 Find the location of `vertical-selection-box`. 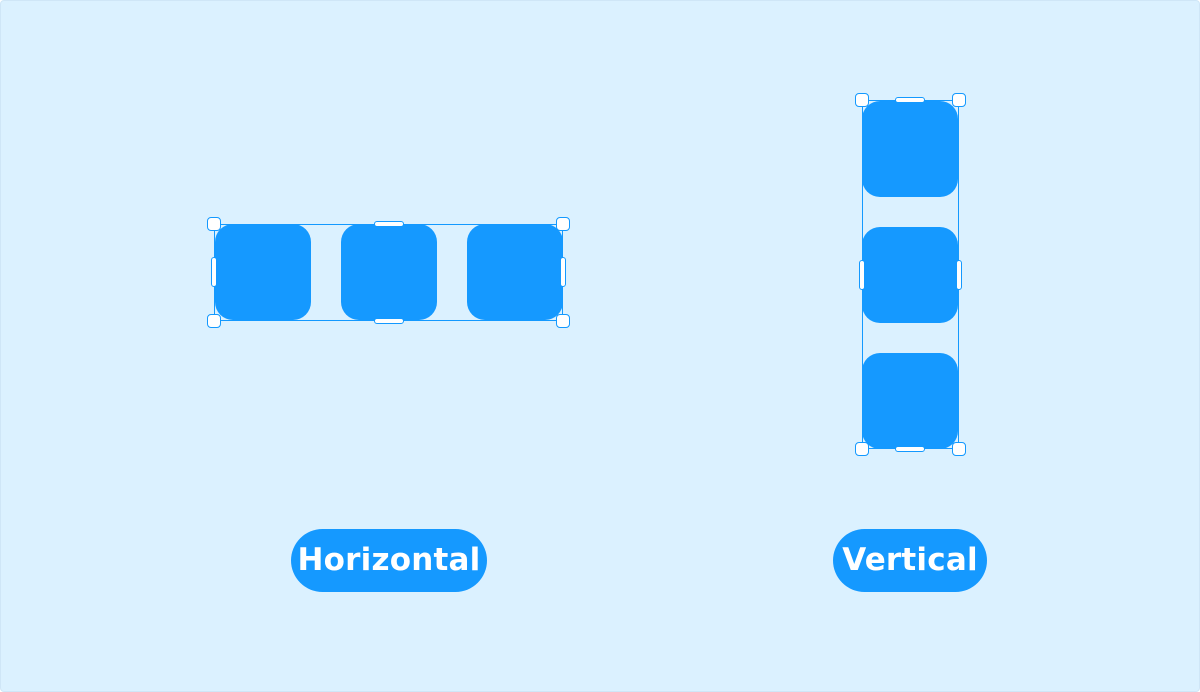

vertical-selection-box is located at coordinates (910, 274).